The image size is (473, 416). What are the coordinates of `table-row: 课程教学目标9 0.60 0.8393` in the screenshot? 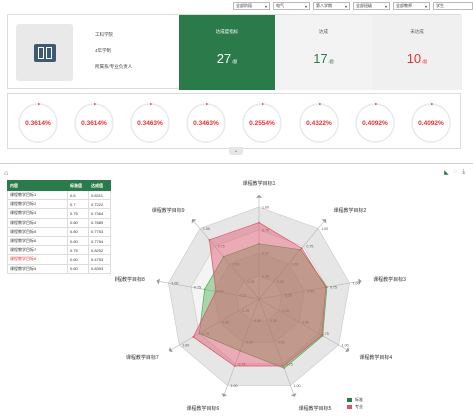 It's located at (59, 268).